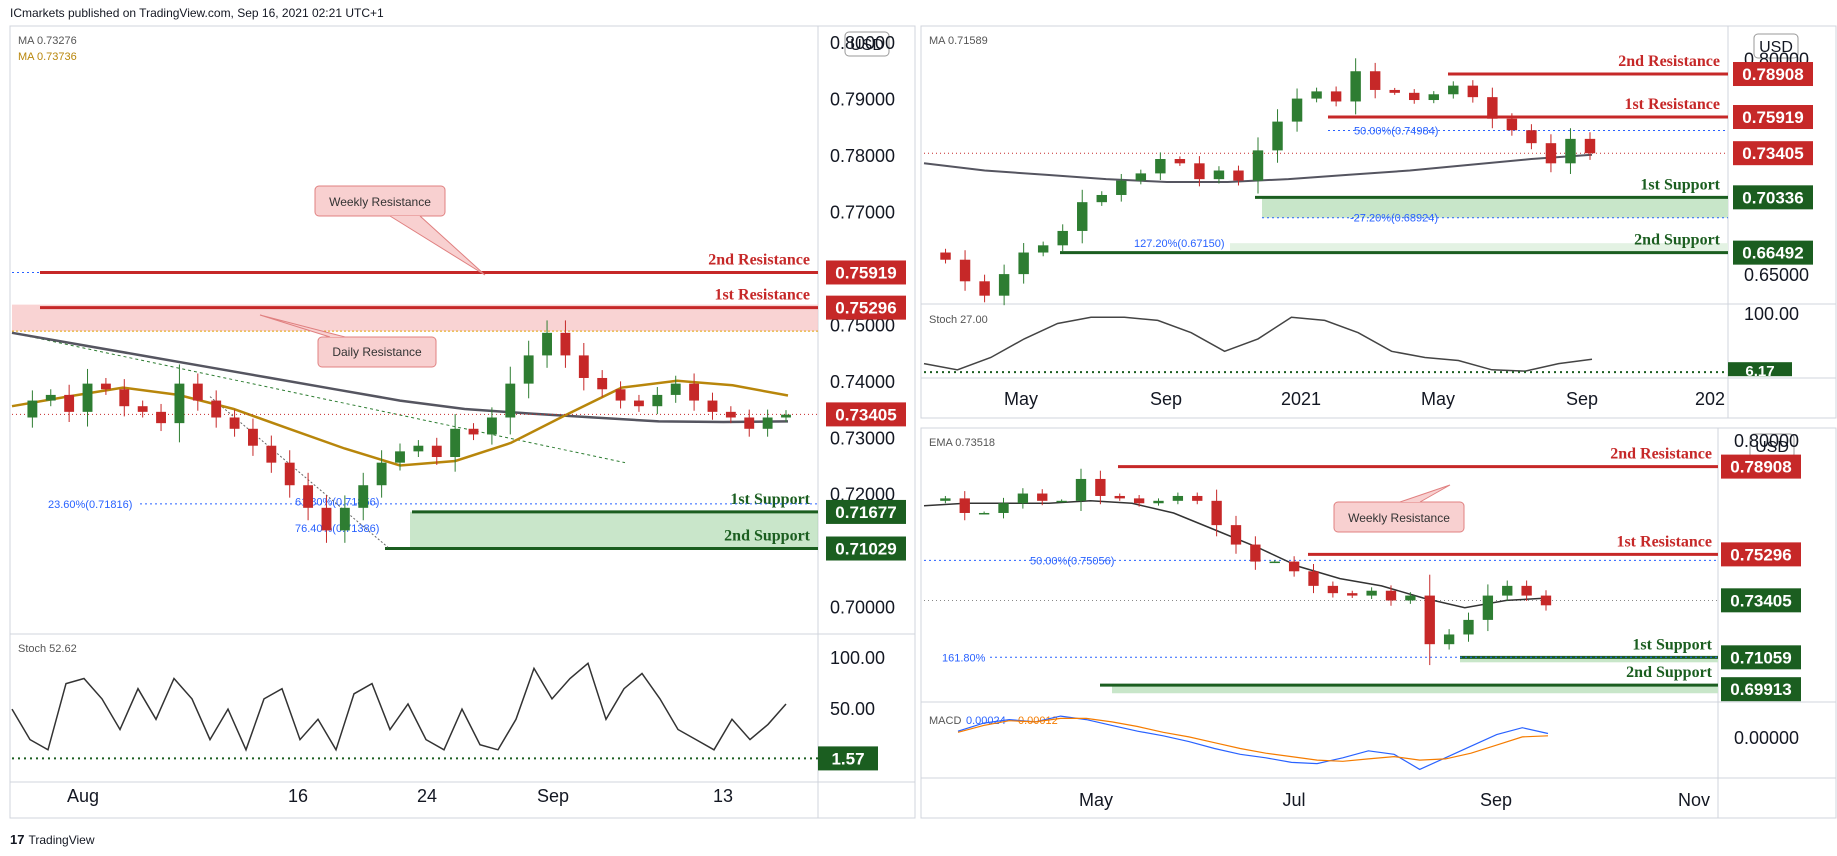 This screenshot has height=856, width=1837. What do you see at coordinates (1301, 399) in the screenshot?
I see `weekly-x-tick: 2021` at bounding box center [1301, 399].